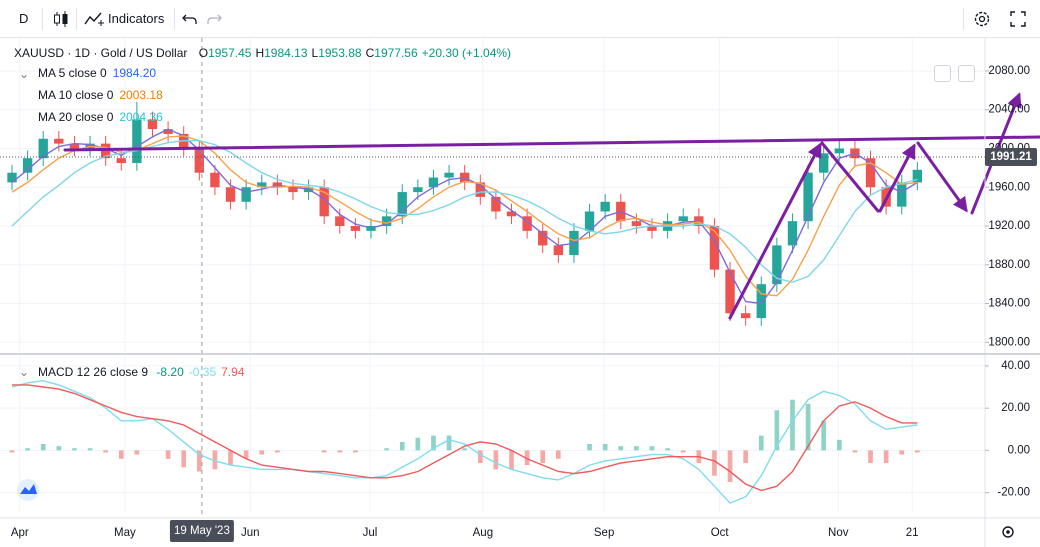  What do you see at coordinates (202, 19) in the screenshot?
I see `undo-redo` at bounding box center [202, 19].